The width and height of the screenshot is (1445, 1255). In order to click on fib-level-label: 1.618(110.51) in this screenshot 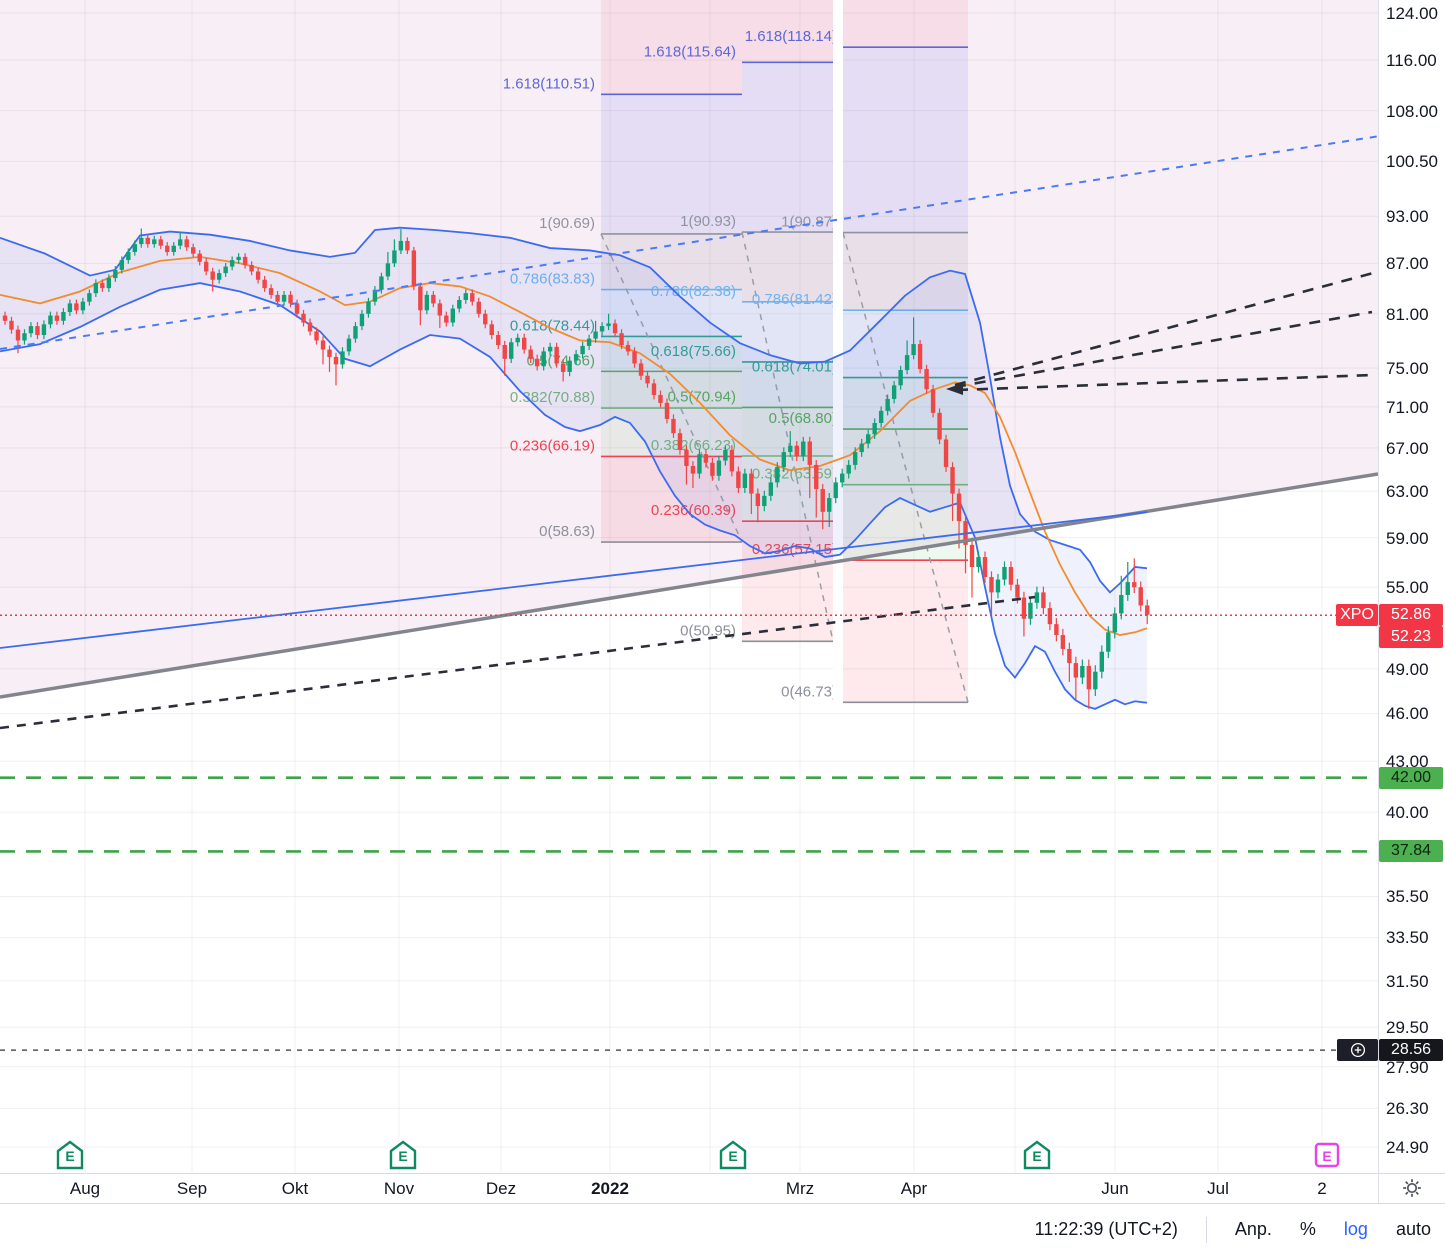, I will do `click(549, 83)`.